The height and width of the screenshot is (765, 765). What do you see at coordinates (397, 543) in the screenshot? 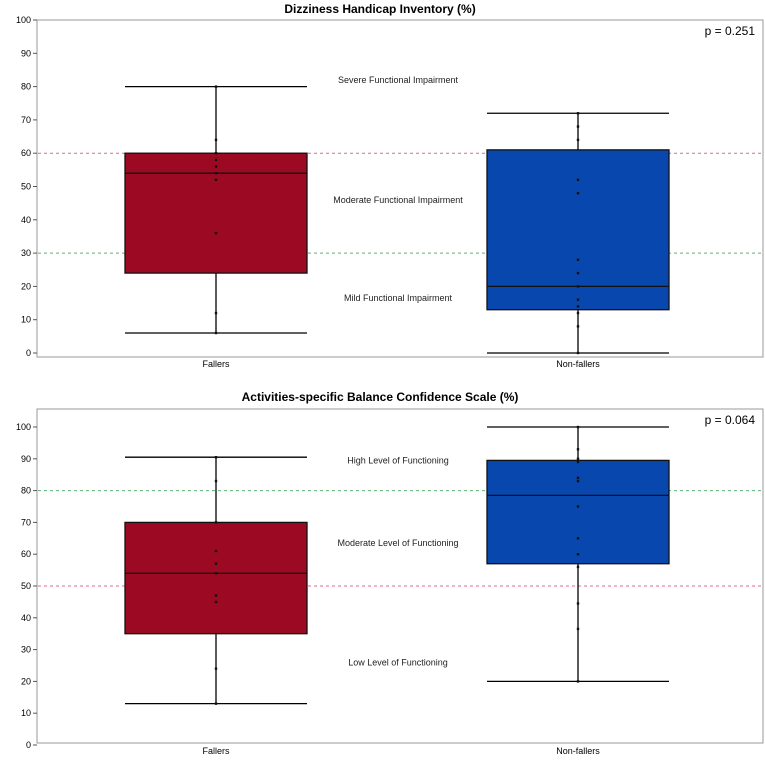
I see `region-annotation: Moderate Level of Functioning` at bounding box center [397, 543].